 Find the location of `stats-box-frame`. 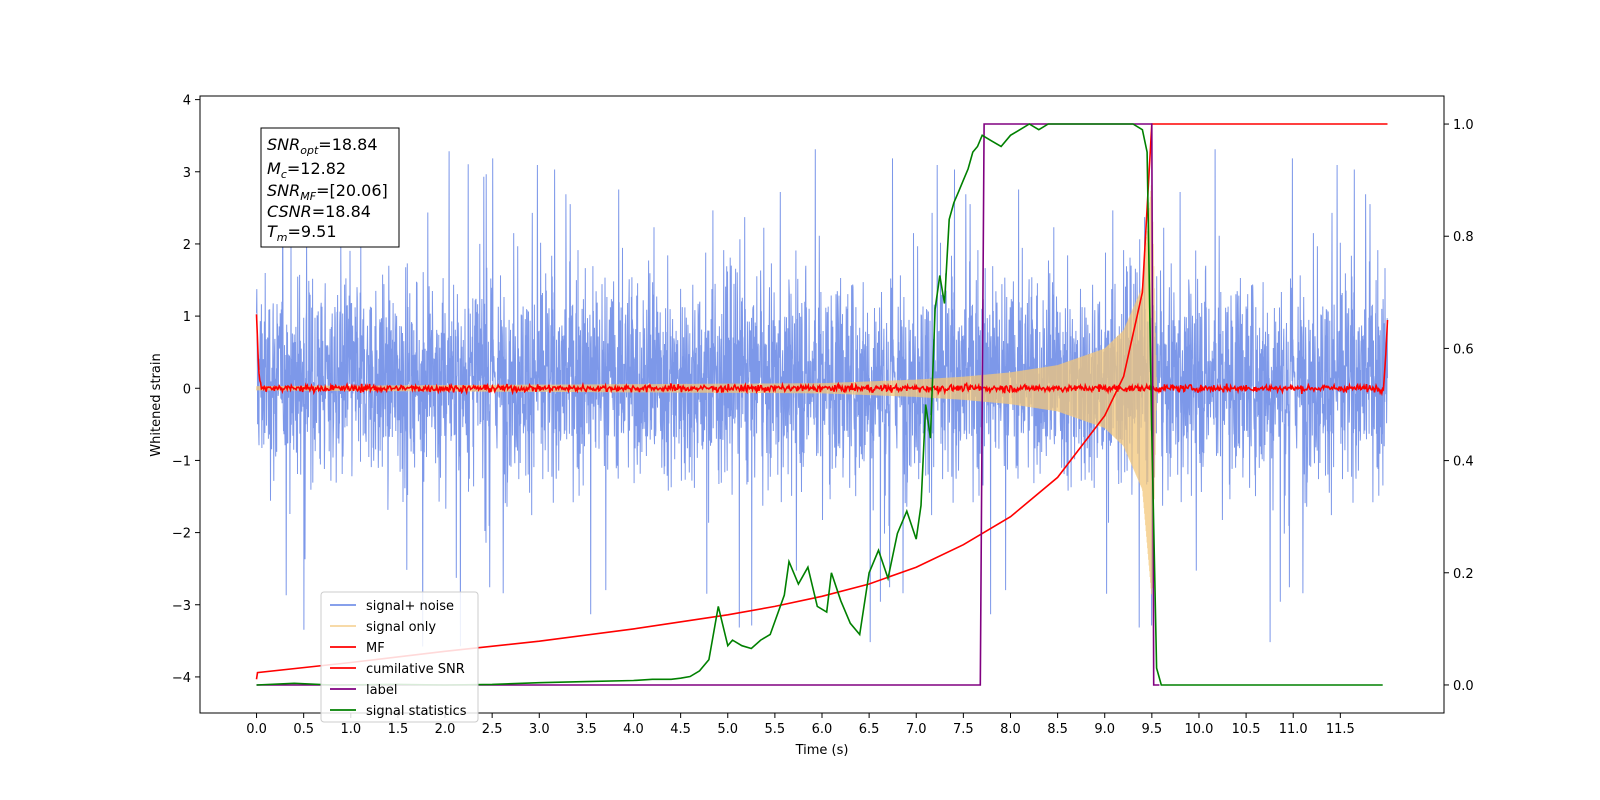

stats-box-frame is located at coordinates (330, 187).